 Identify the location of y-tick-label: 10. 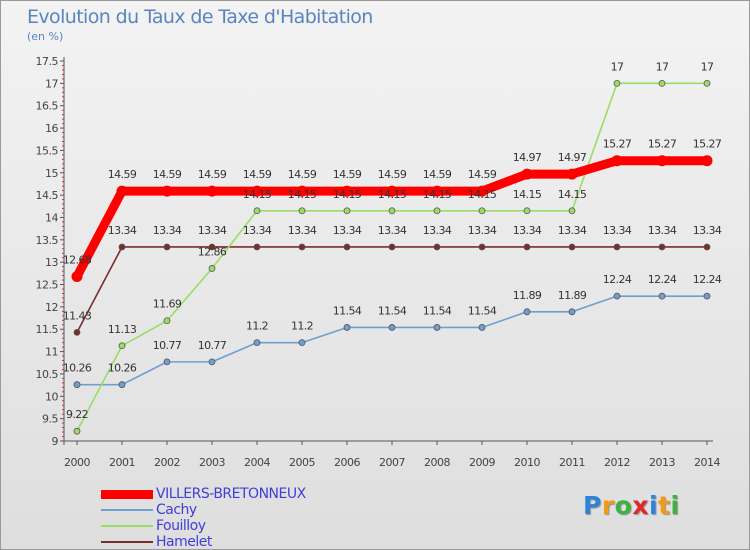
(51, 396).